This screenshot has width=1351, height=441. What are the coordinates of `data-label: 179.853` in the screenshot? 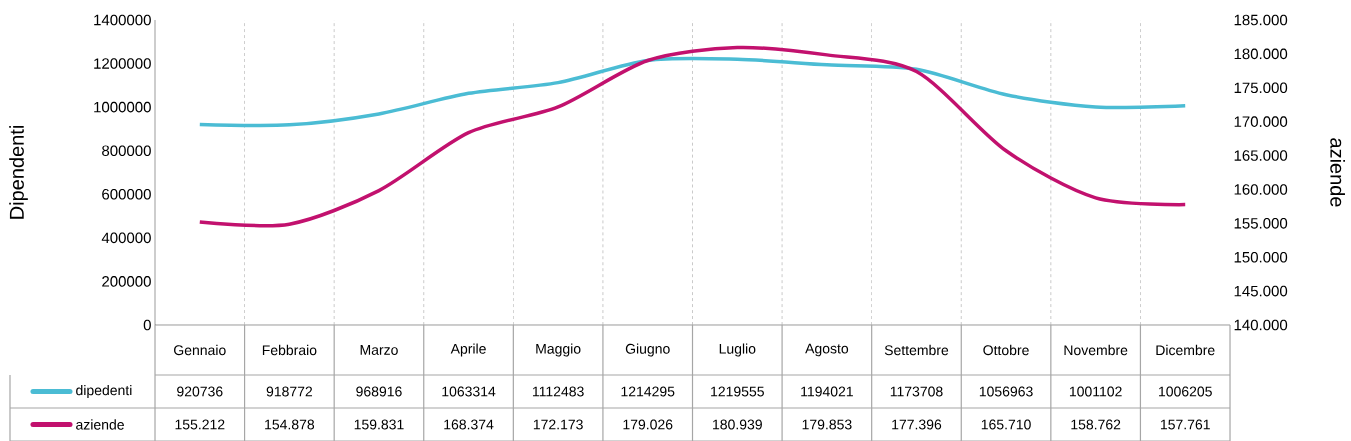 It's located at (827, 424).